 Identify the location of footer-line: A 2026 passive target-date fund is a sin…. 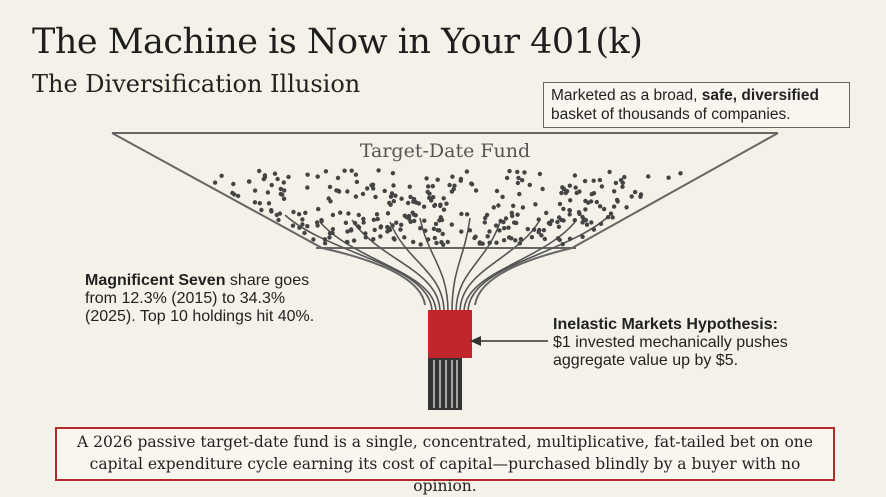
(445, 442).